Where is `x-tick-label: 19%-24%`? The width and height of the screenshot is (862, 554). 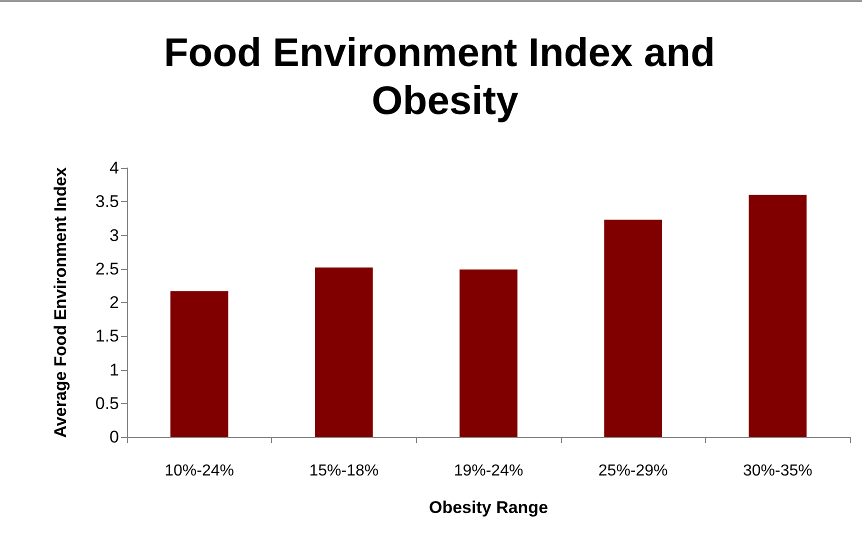
x-tick-label: 19%-24% is located at coordinates (489, 471).